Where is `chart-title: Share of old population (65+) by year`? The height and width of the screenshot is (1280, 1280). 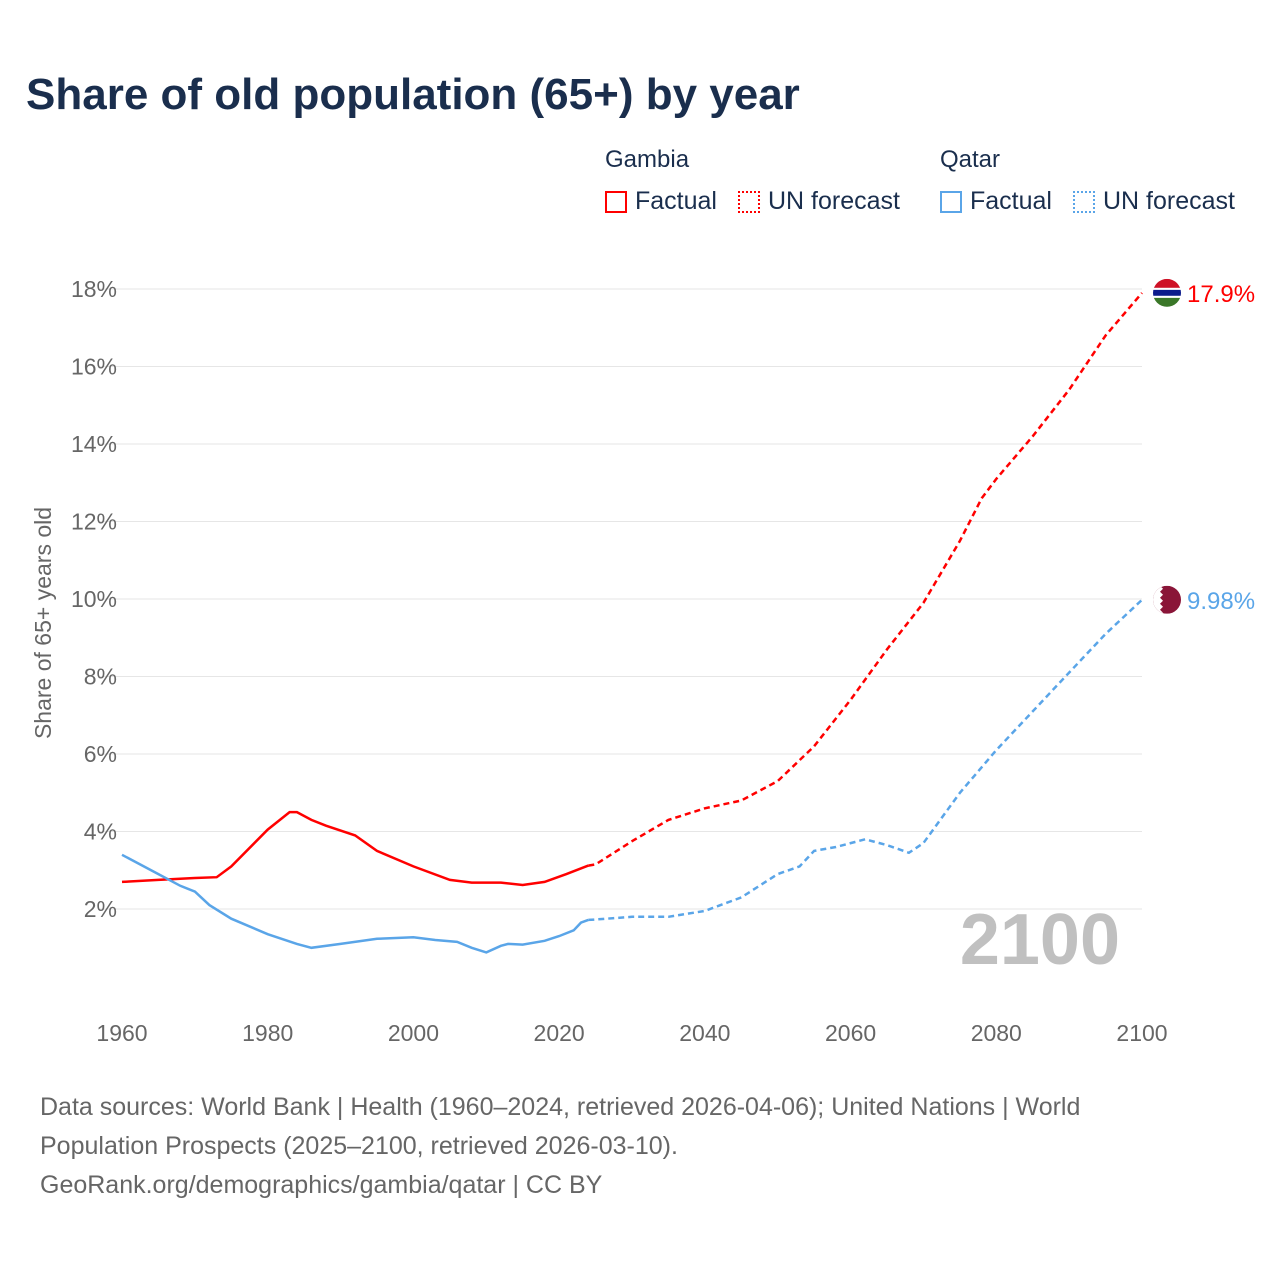 chart-title: Share of old population (65+) by year is located at coordinates (413, 94).